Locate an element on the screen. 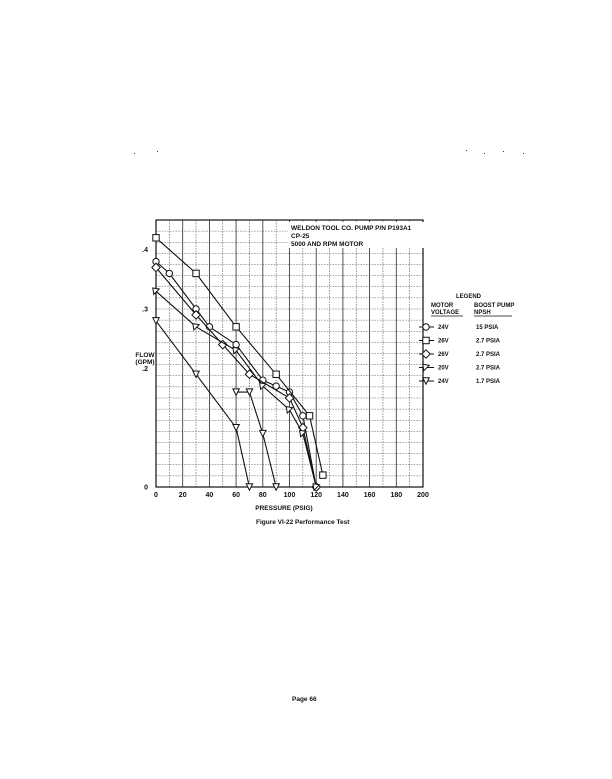 This screenshot has height=779, width=612. series-layer is located at coordinates (239, 363).